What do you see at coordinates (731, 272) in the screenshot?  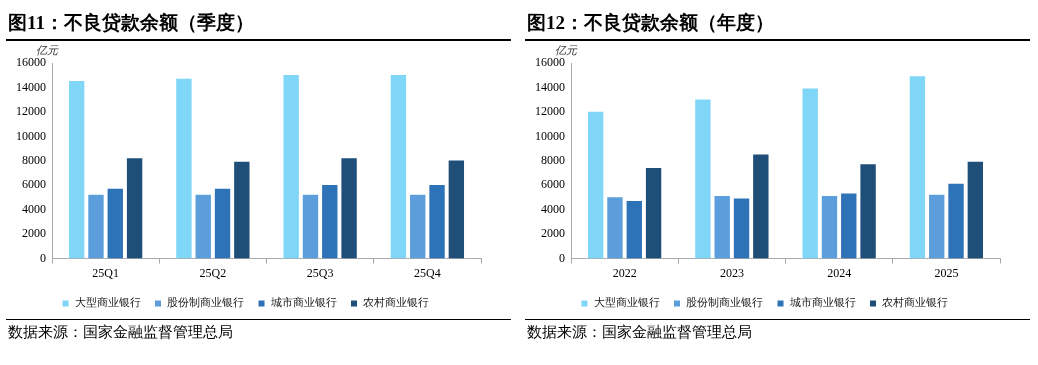 I see `x-tick-label: 2023` at bounding box center [731, 272].